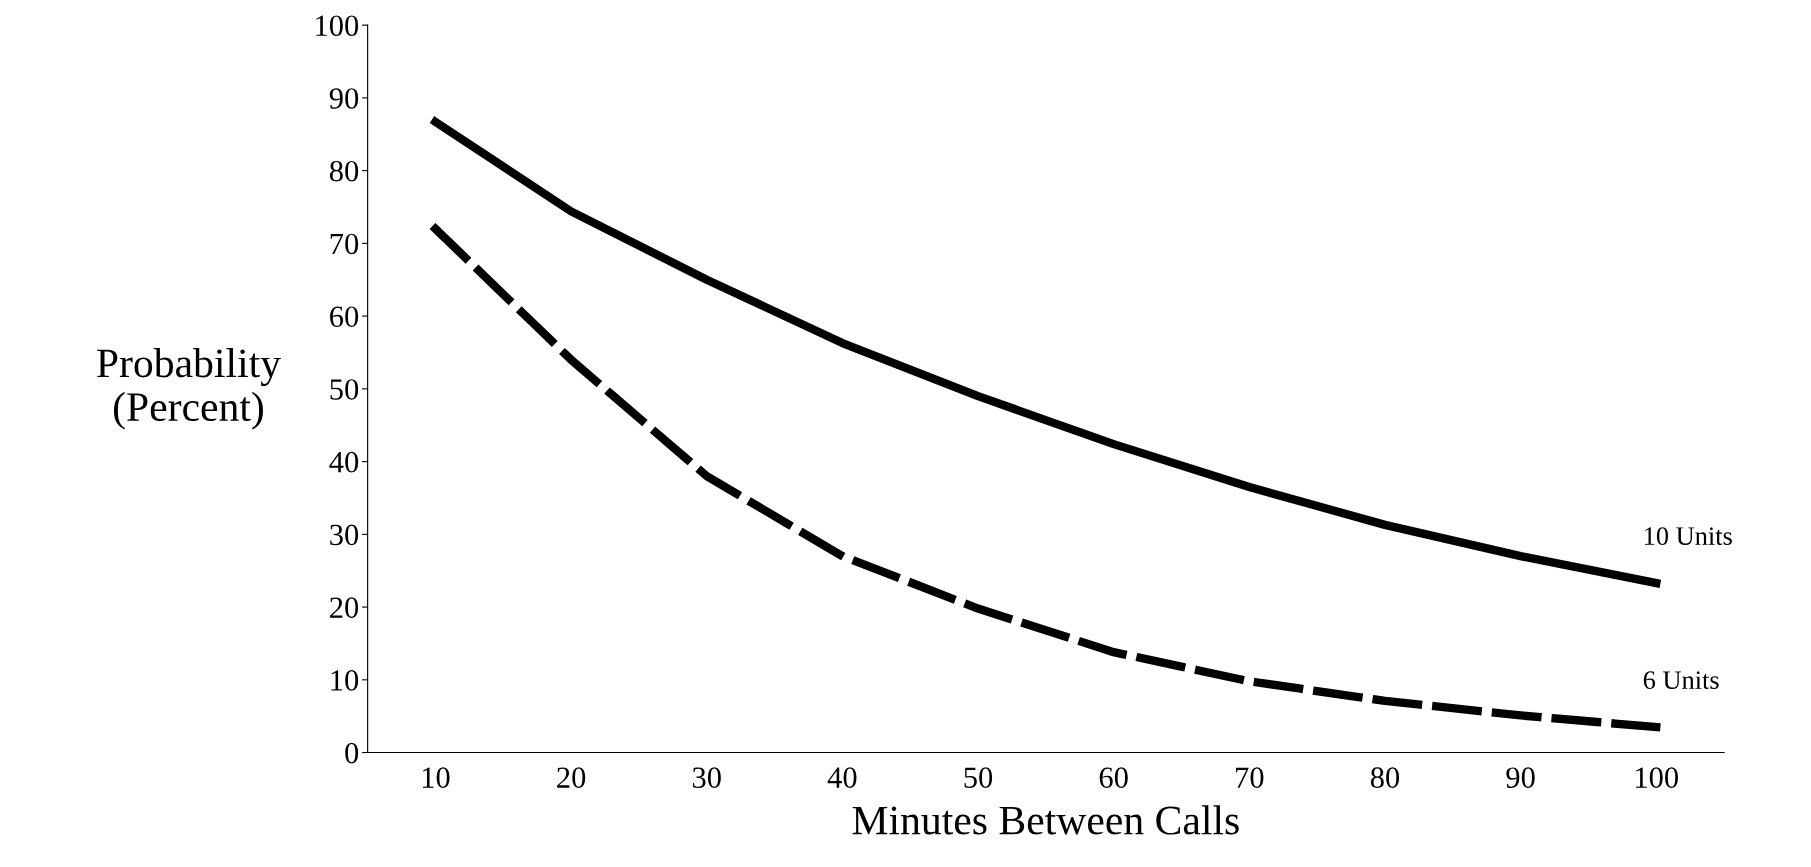  Describe the element at coordinates (1045, 820) in the screenshot. I see `x-axis-title: Minutes Between Calls` at that location.